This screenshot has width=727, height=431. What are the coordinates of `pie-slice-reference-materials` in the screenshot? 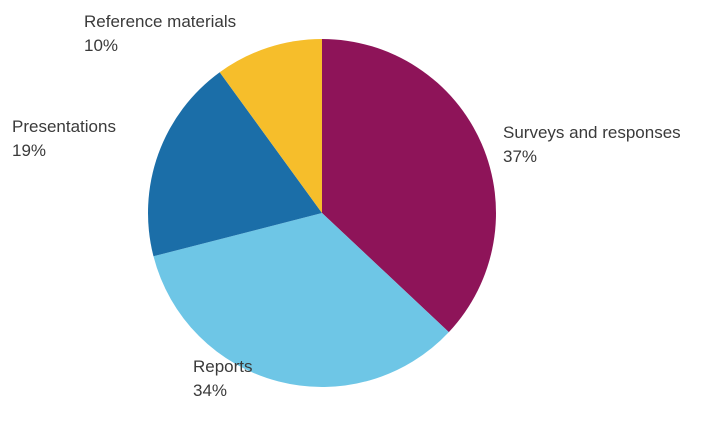 It's located at (270, 126).